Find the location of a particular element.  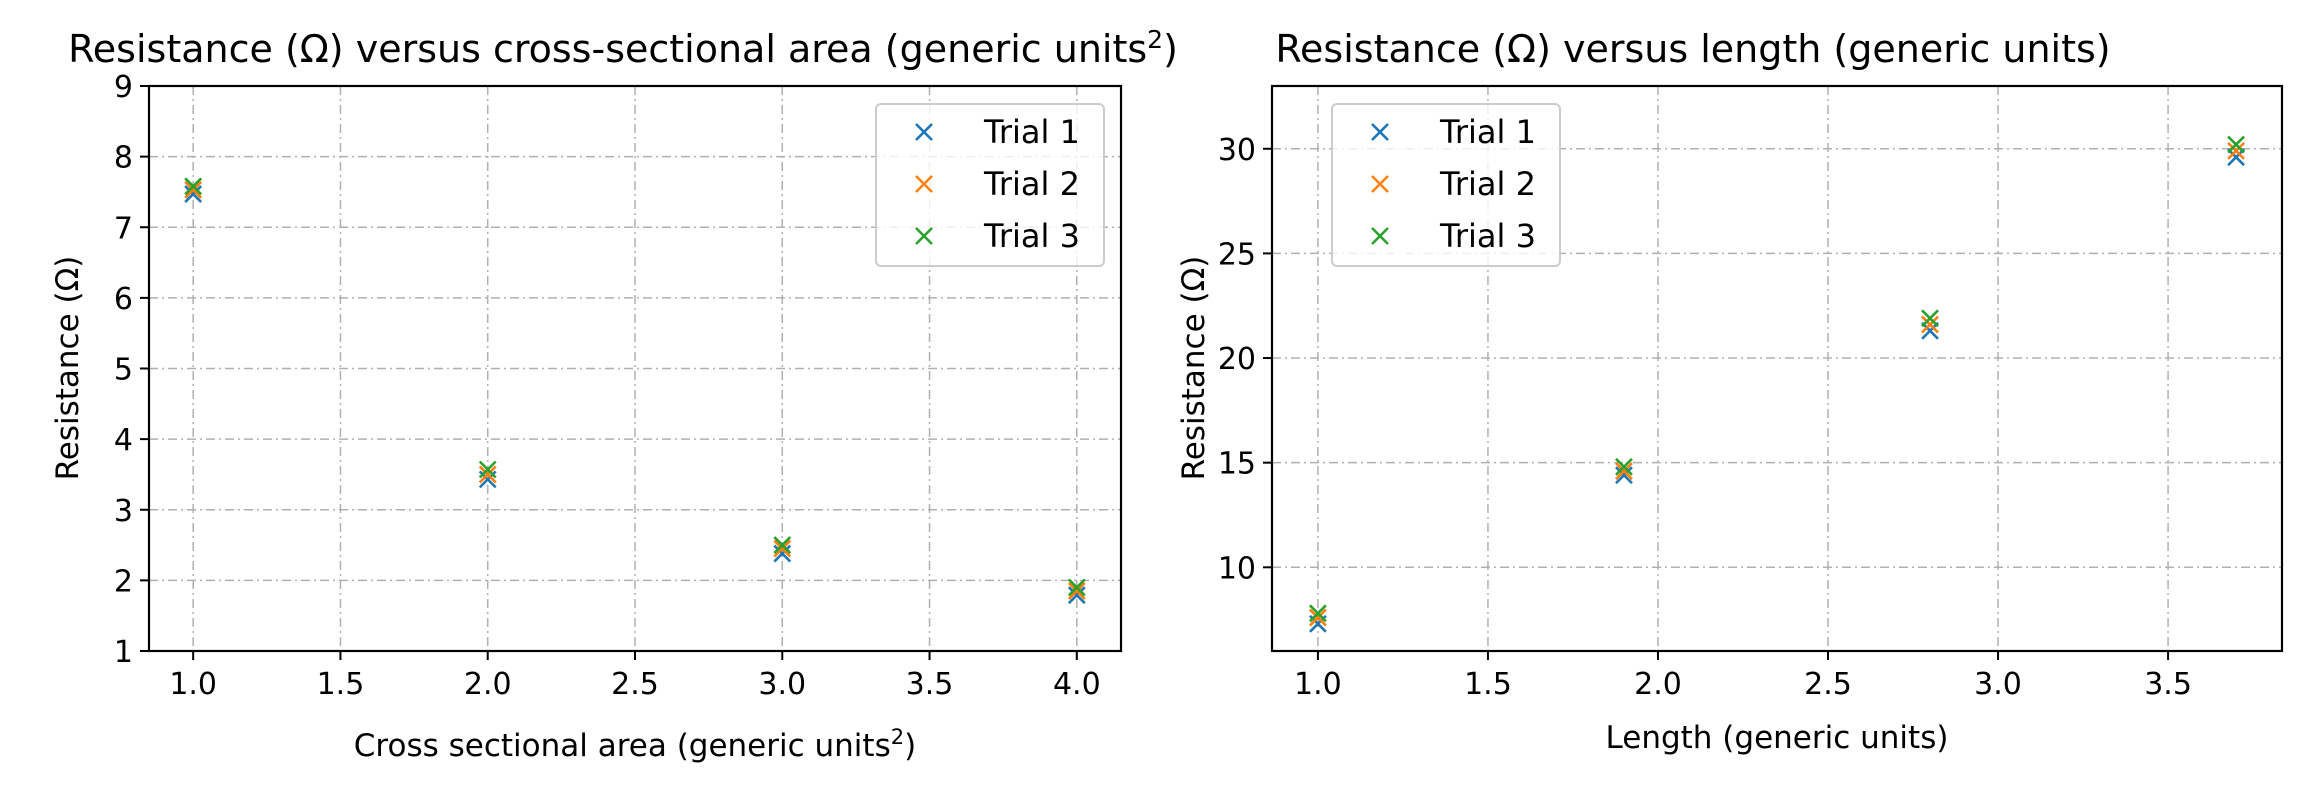

y-tick-label: 7 is located at coordinates (123, 228).